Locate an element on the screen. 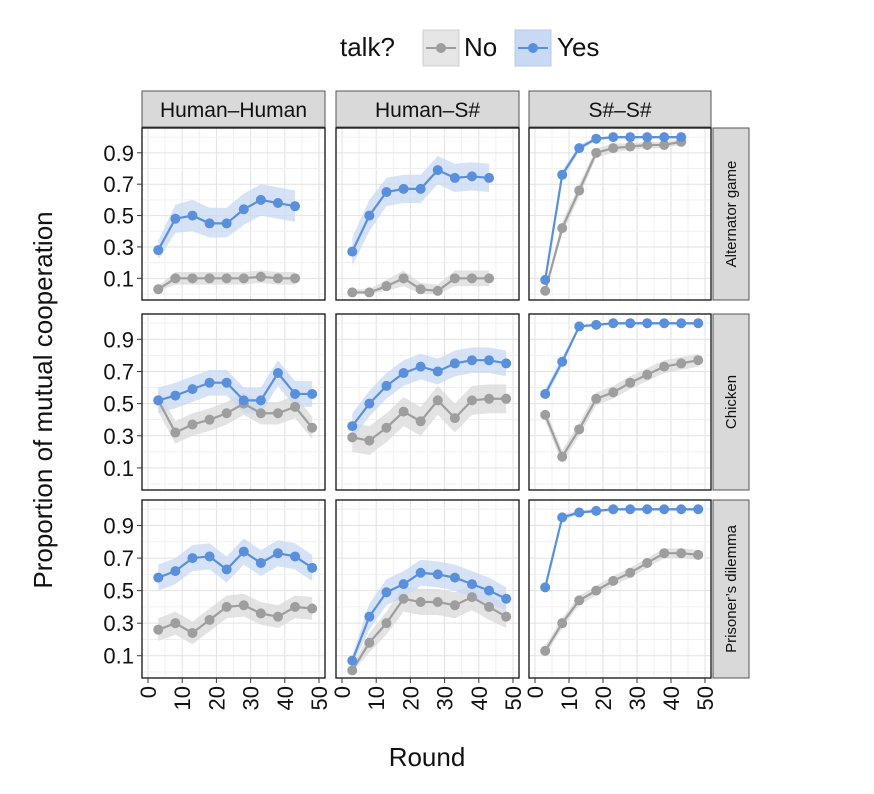 The image size is (874, 794). x-tick-label: 30 is located at coordinates (637, 698).